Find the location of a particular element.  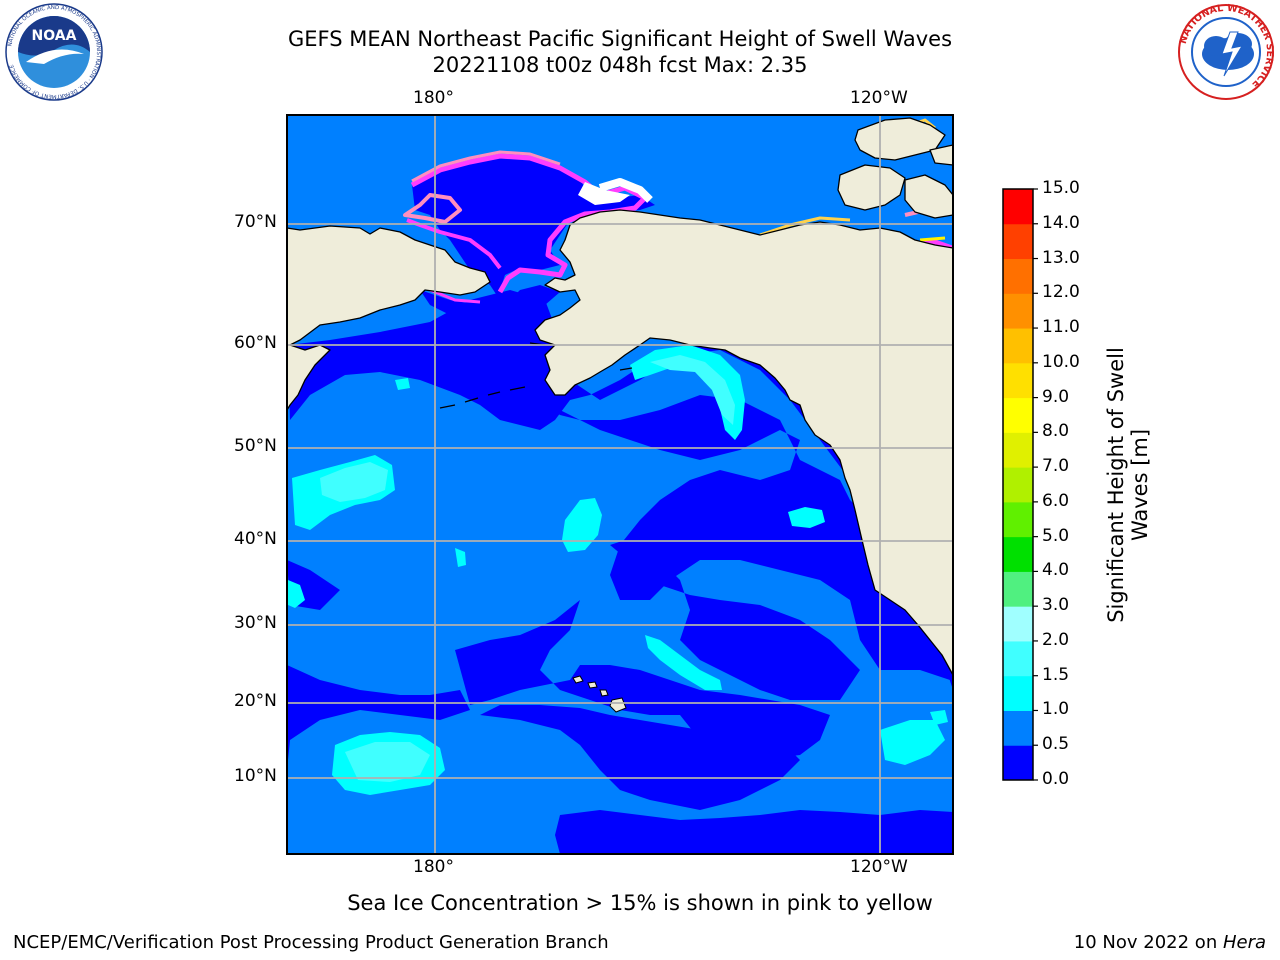

colorbar-level-label: 6.0 is located at coordinates (1056, 500).